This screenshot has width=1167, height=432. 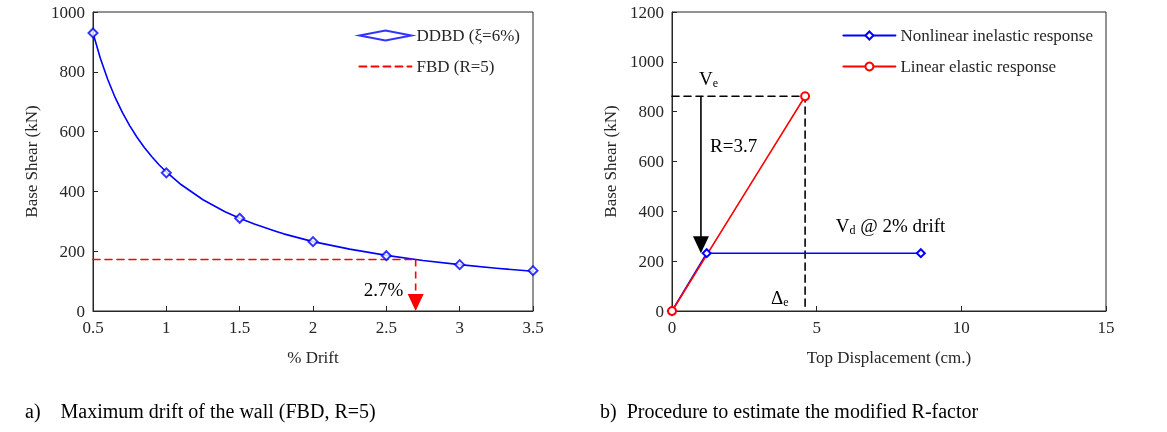 I want to click on x-tick-label: 0.5, so click(x=93, y=327).